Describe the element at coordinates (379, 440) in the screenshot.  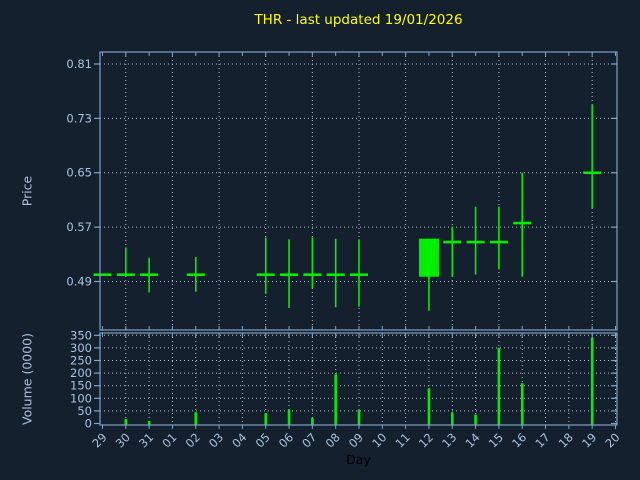
I see `x-tick-label: 10` at that location.